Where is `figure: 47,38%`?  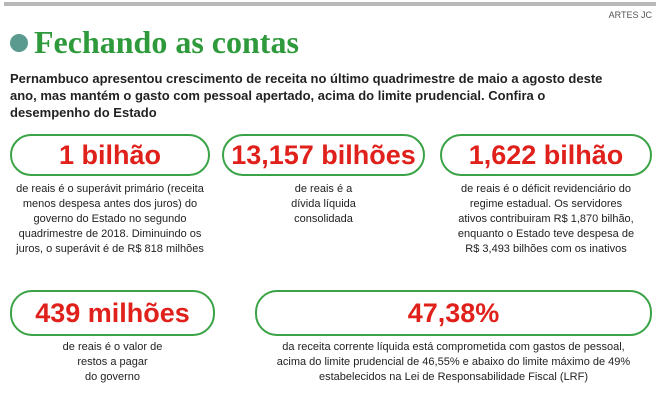
figure: 47,38% is located at coordinates (453, 313).